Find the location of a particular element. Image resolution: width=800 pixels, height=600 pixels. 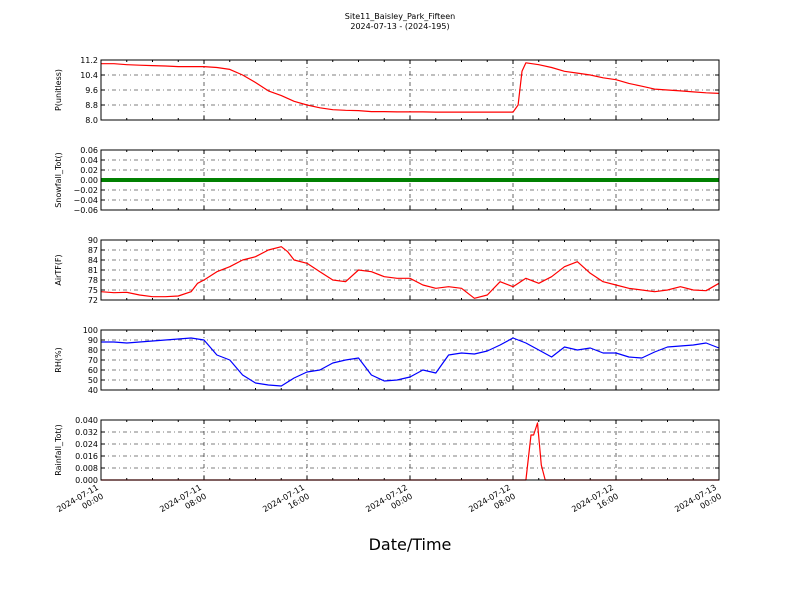

y-tick-label: 0.032 is located at coordinates (86, 432).